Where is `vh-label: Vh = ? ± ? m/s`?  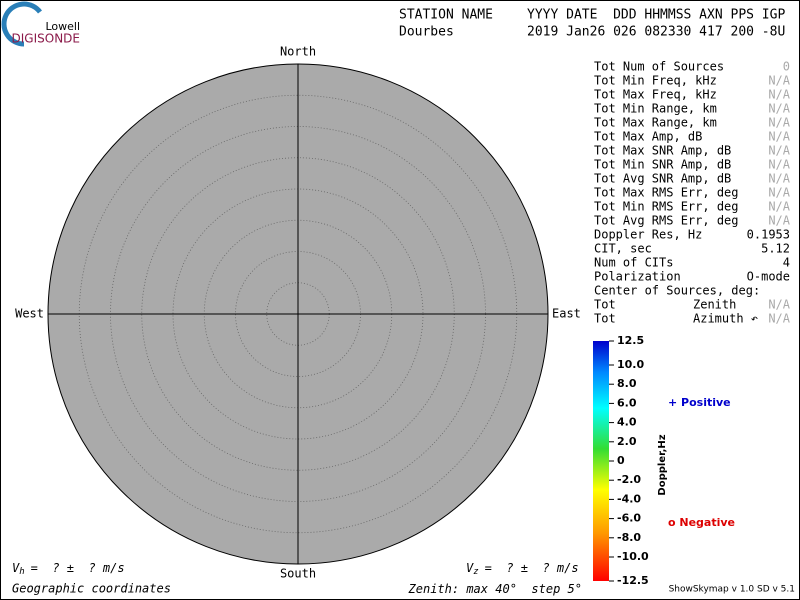 vh-label: Vh = ? ± ? m/s is located at coordinates (68, 569).